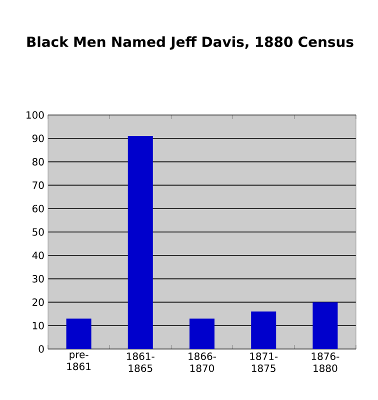  I want to click on y-tick-label: 30, so click(38, 279).